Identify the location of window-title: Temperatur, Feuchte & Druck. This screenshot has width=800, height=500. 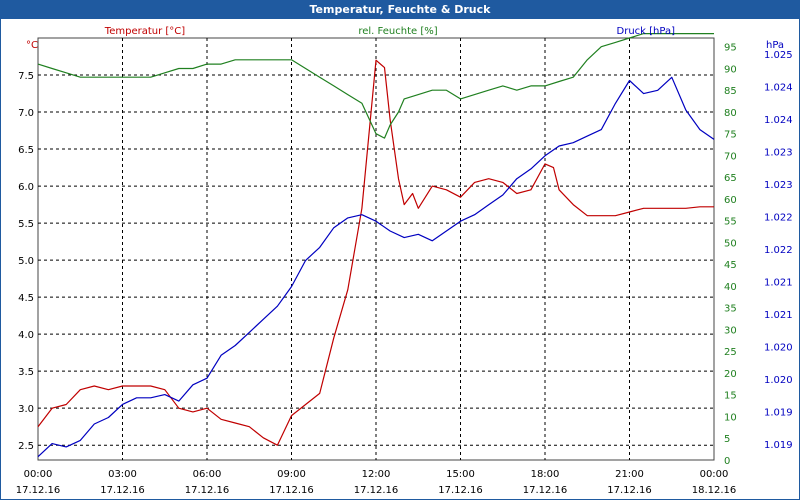
(400, 10).